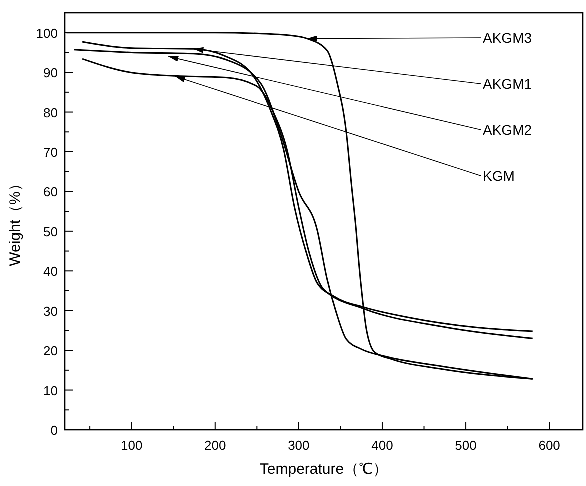 Image resolution: width=586 pixels, height=486 pixels. Describe the element at coordinates (215, 445) in the screenshot. I see `x-tick-label: 200` at that location.